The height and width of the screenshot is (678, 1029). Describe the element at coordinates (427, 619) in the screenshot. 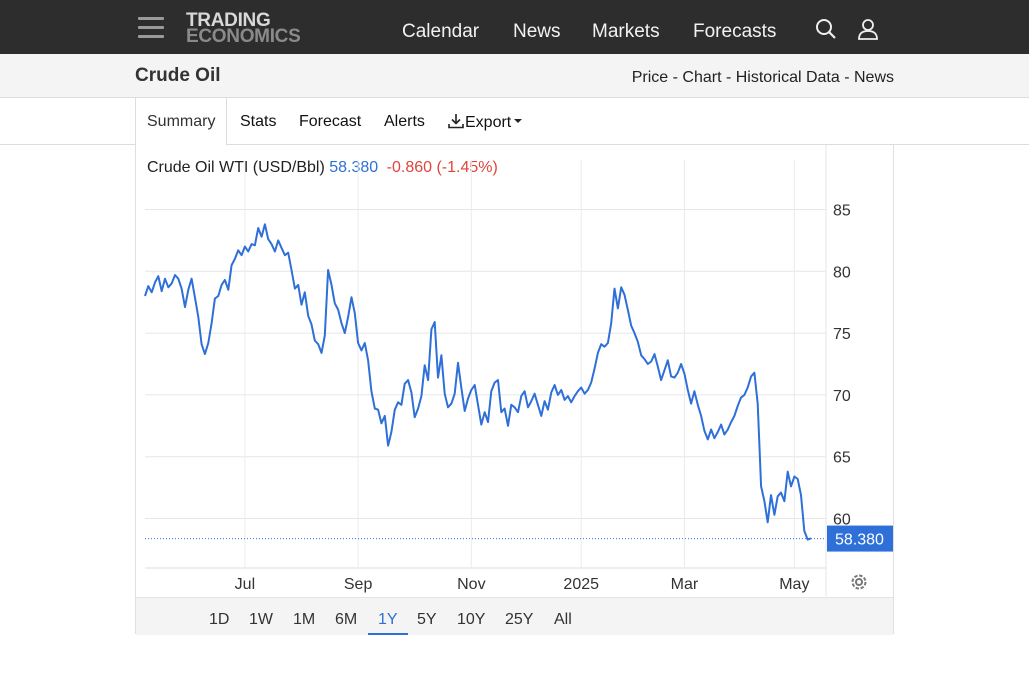

I see `range-5y: 5Y` at that location.